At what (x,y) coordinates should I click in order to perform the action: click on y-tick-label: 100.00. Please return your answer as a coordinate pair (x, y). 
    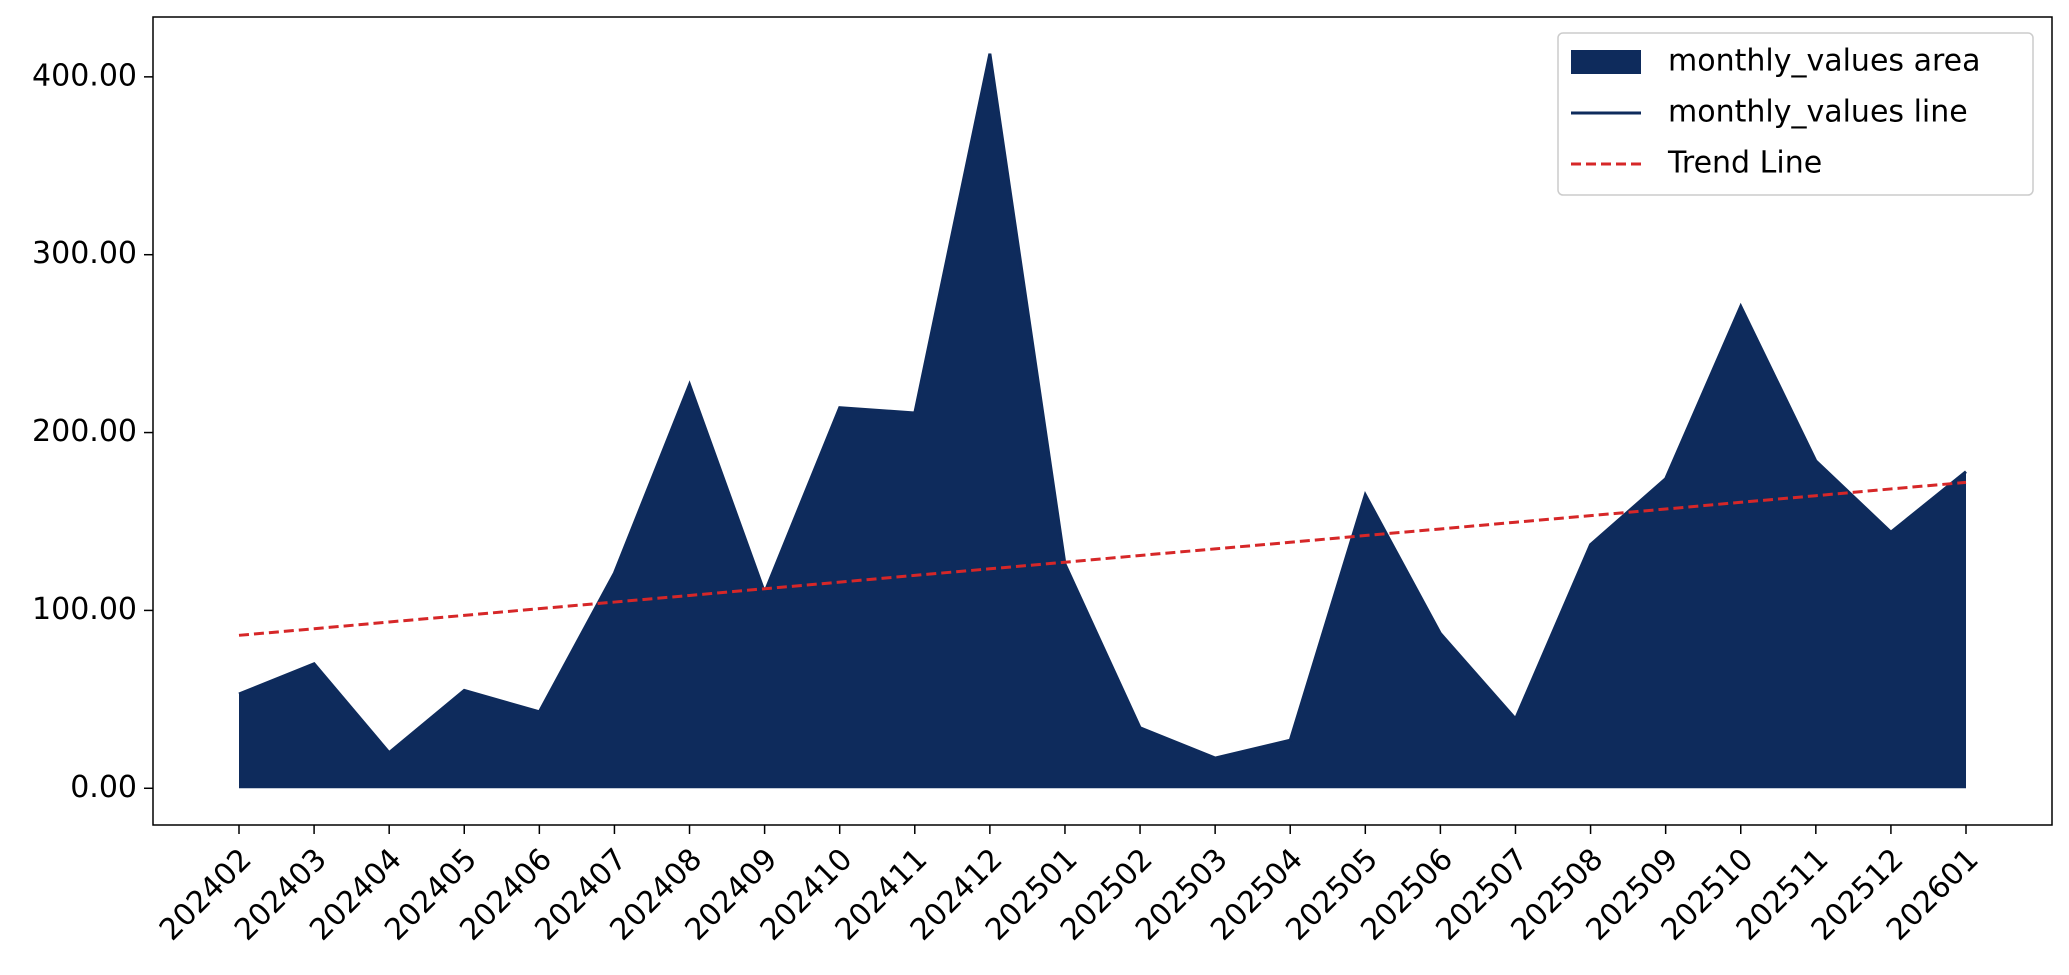
    Looking at the image, I should click on (84, 609).